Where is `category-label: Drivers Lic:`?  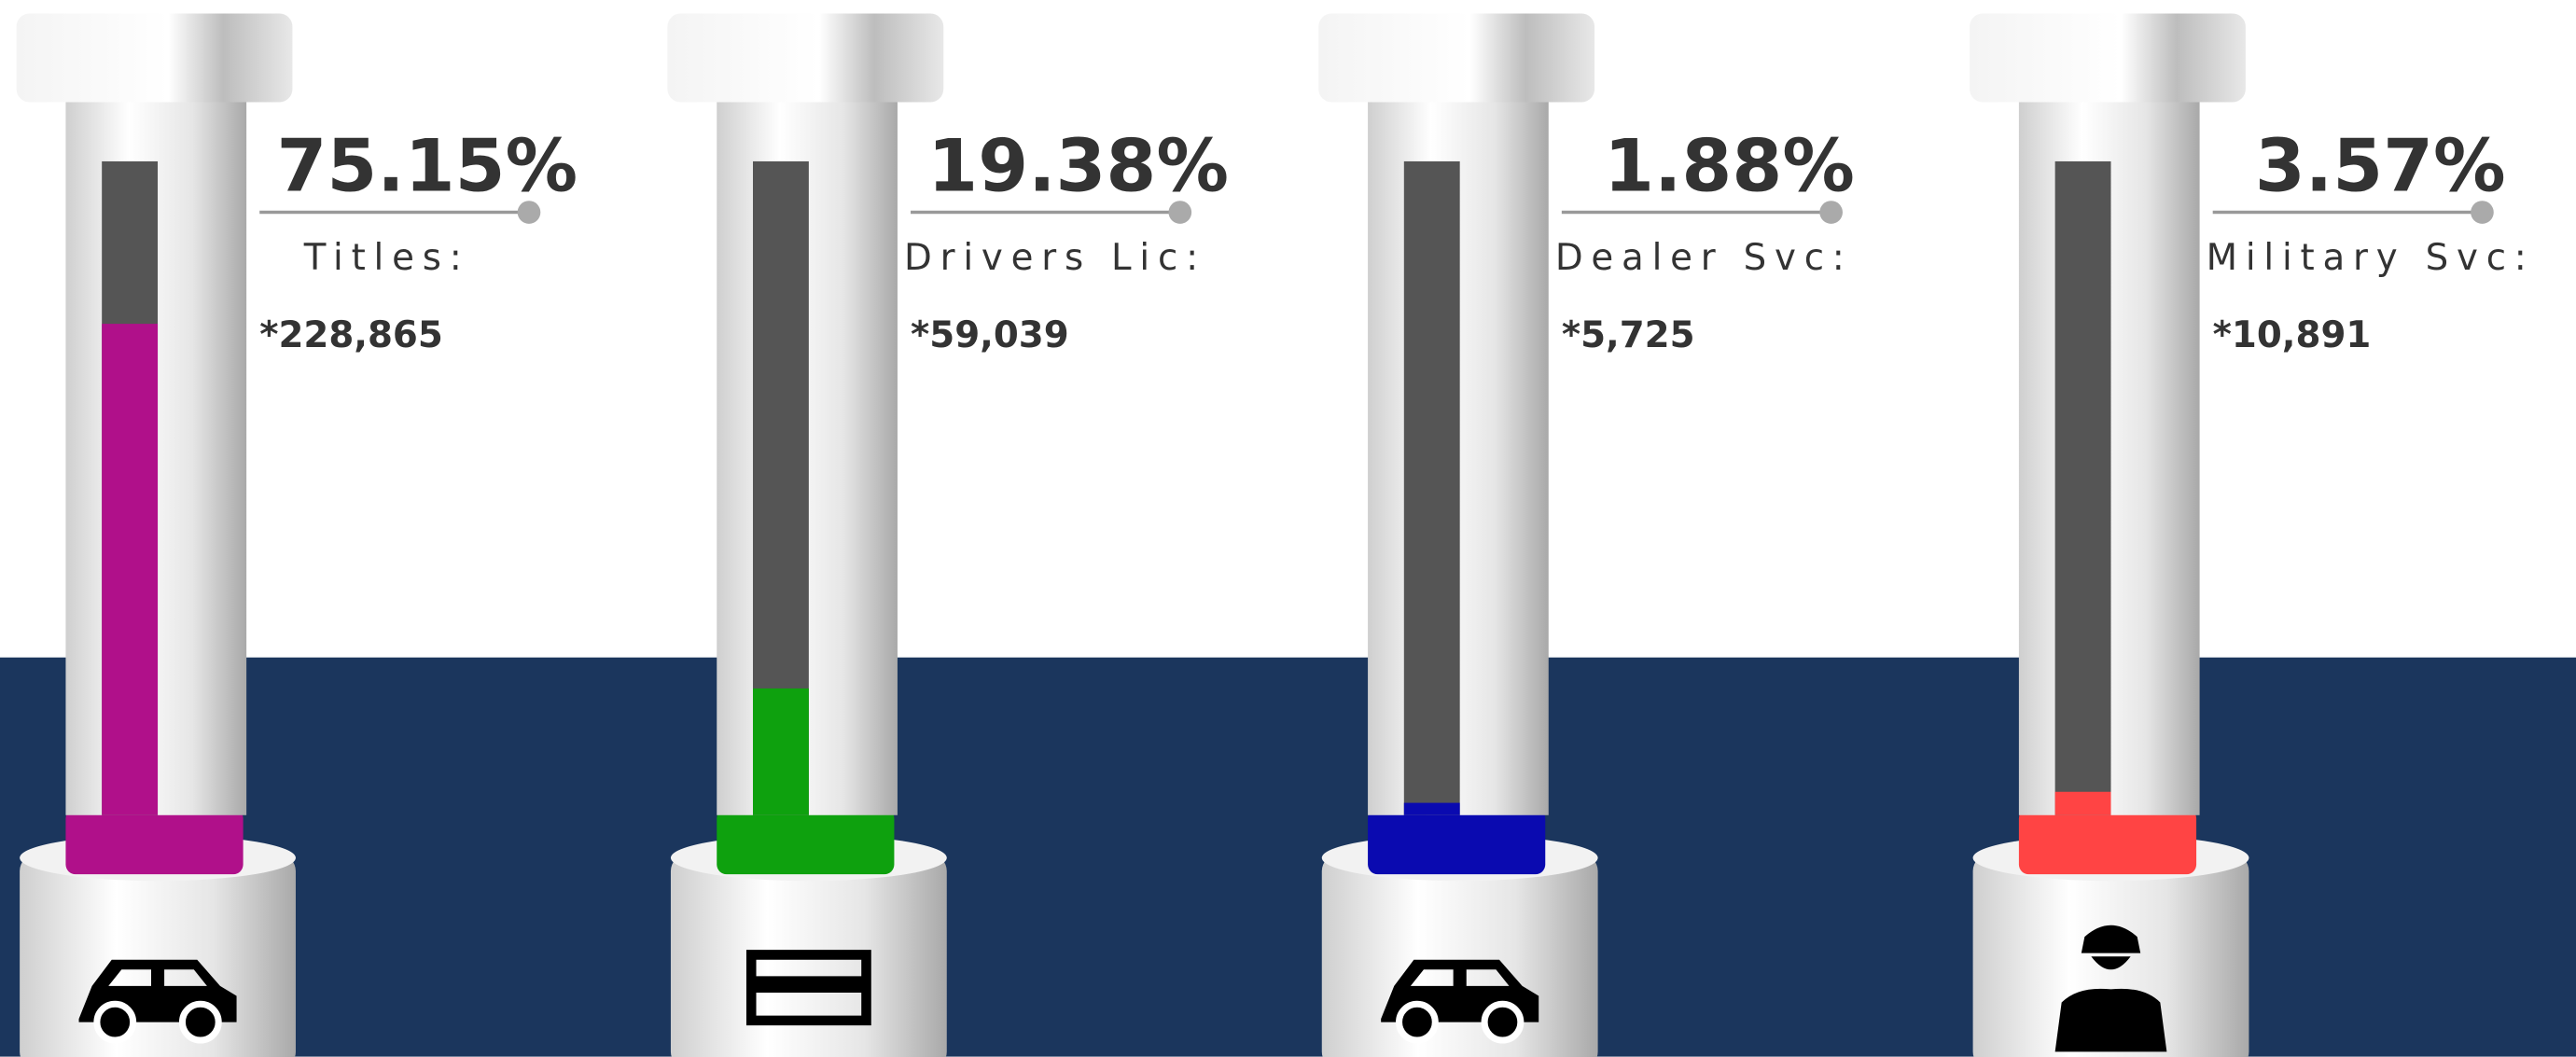
category-label: Drivers Lic: is located at coordinates (1055, 258).